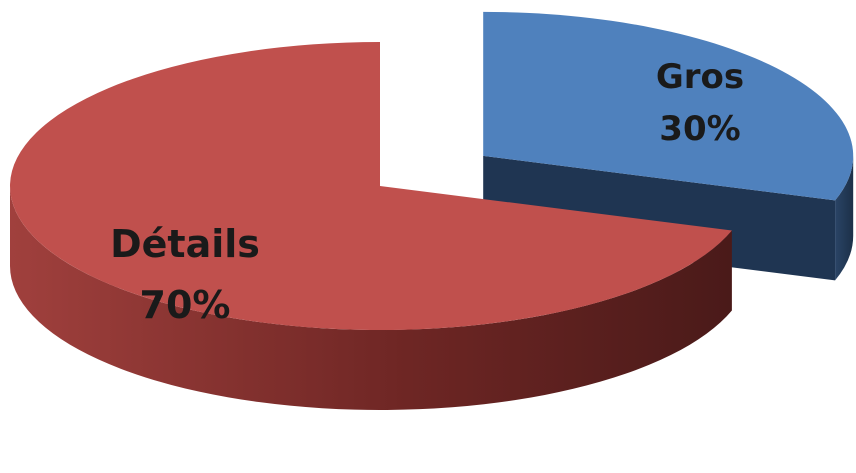  I want to click on slice-label-gros-name: Gros, so click(700, 77).